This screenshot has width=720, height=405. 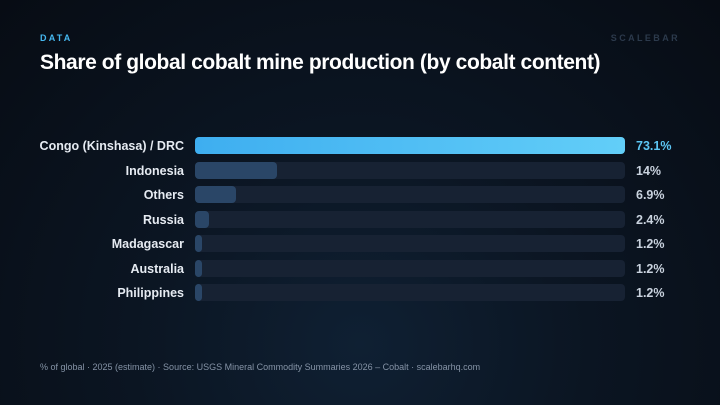 What do you see at coordinates (649, 170) in the screenshot?
I see `value-label: 14%` at bounding box center [649, 170].